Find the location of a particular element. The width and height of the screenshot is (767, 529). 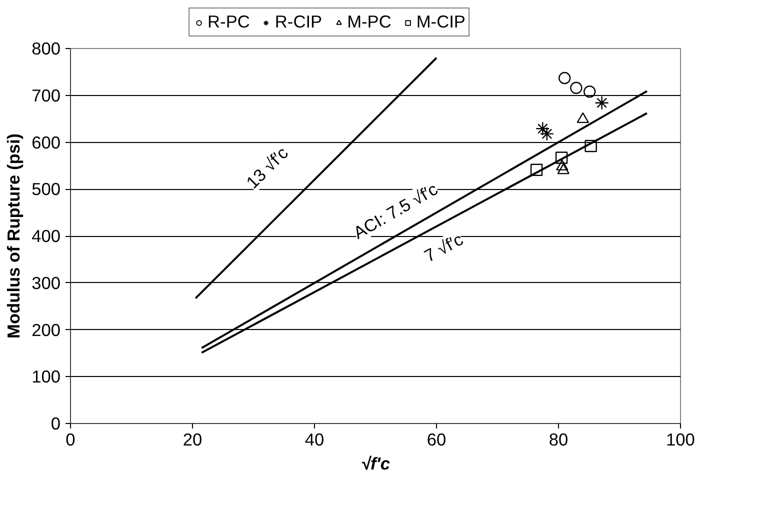

legend-label: R-PC is located at coordinates (229, 22).